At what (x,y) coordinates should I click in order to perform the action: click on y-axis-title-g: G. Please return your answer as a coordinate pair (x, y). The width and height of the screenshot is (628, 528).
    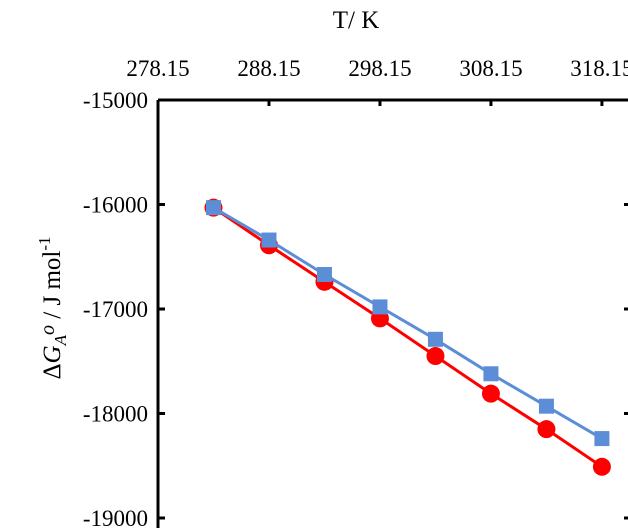
    Looking at the image, I should click on (52, 354).